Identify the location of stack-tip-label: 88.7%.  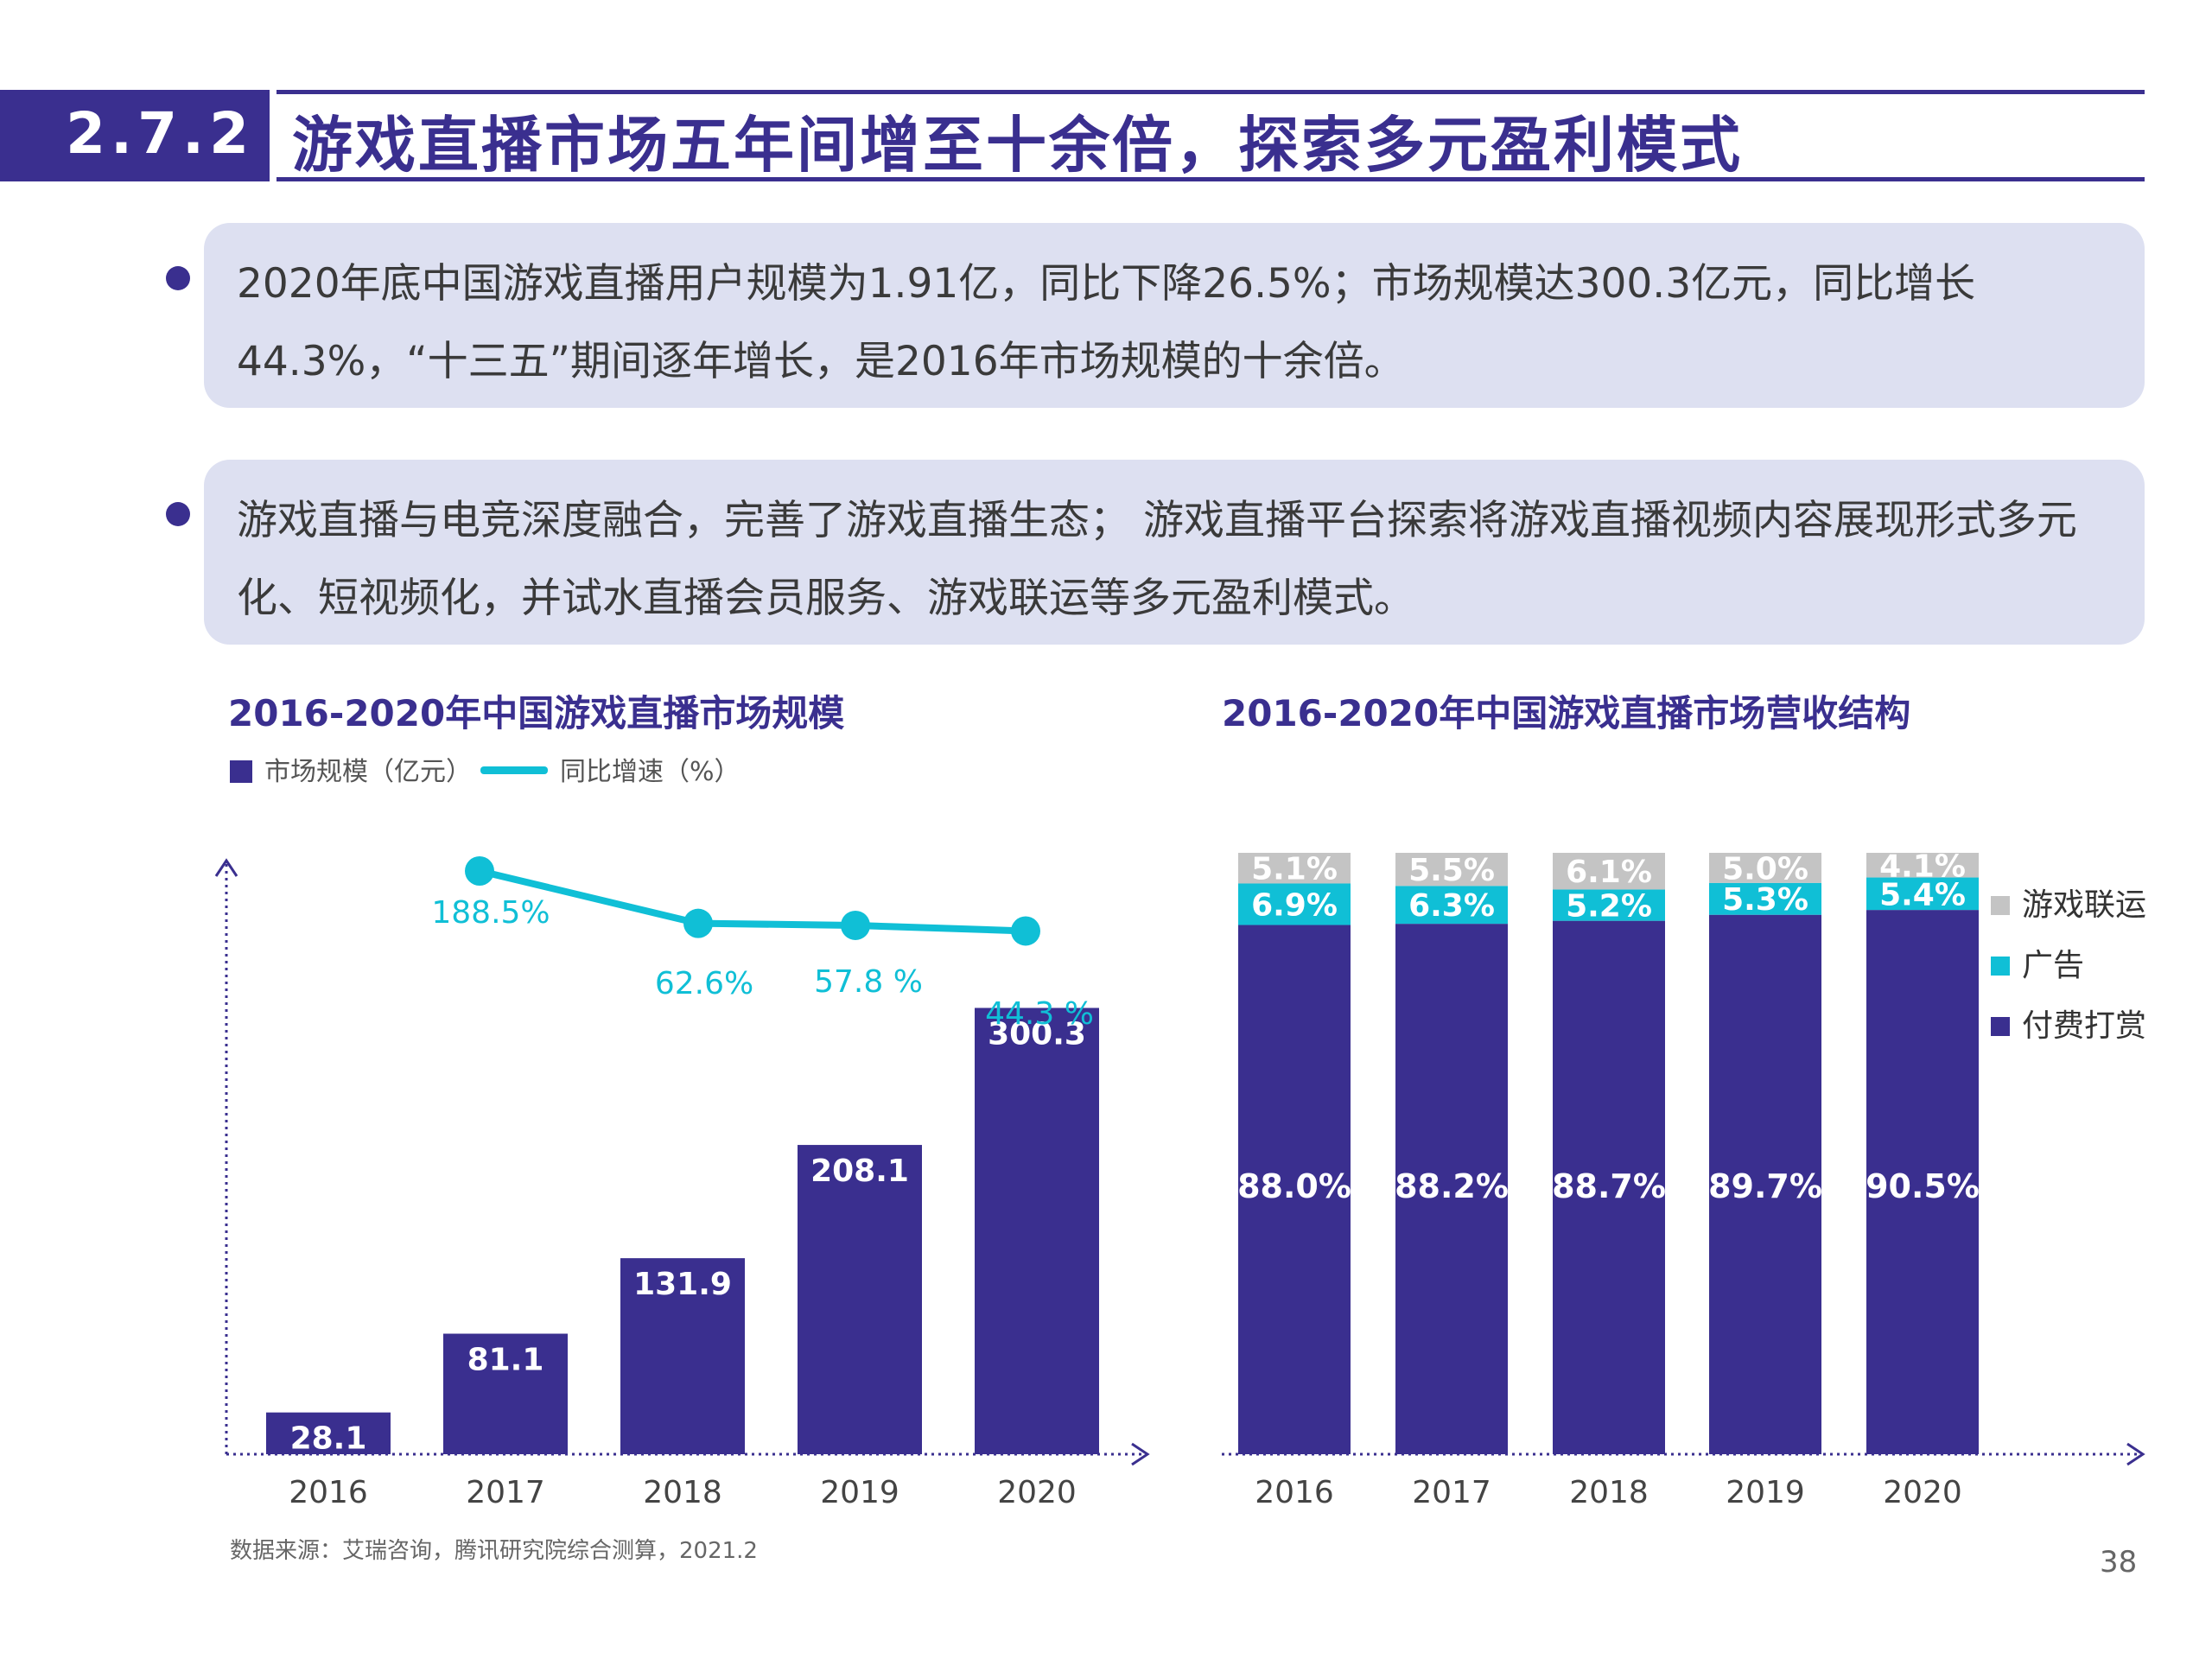
(1609, 1186).